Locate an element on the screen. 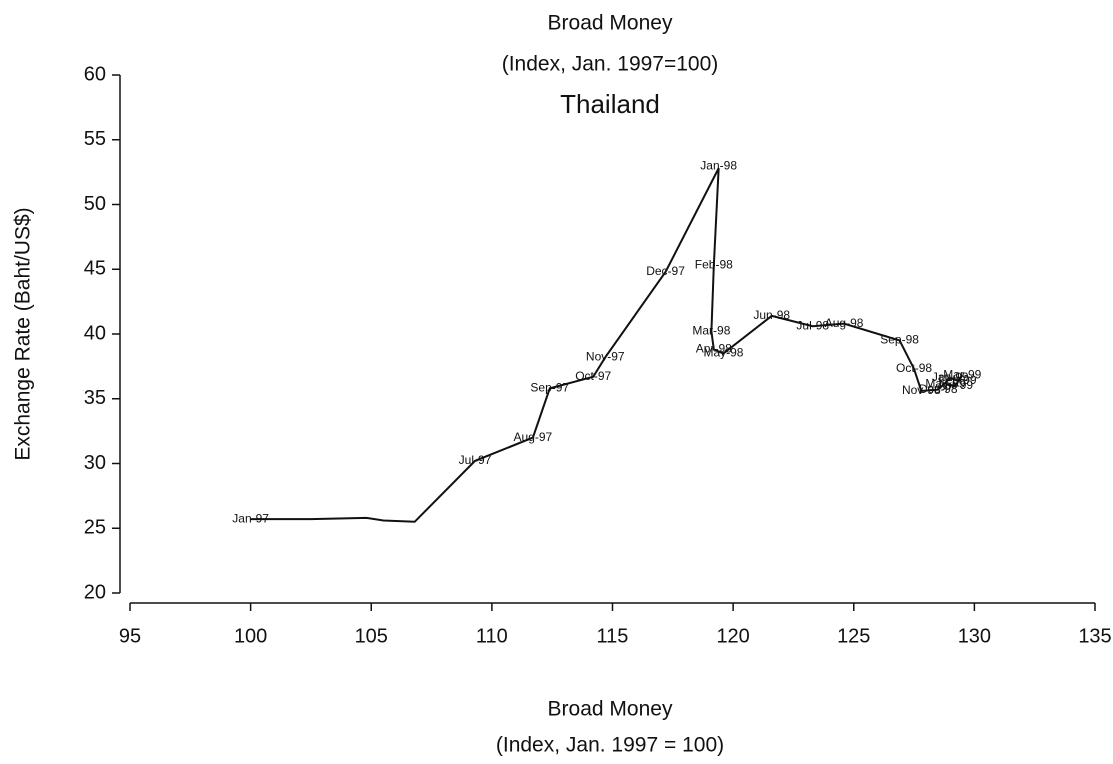 This screenshot has height=764, width=1113. x-tick-label: 125 is located at coordinates (853, 636).